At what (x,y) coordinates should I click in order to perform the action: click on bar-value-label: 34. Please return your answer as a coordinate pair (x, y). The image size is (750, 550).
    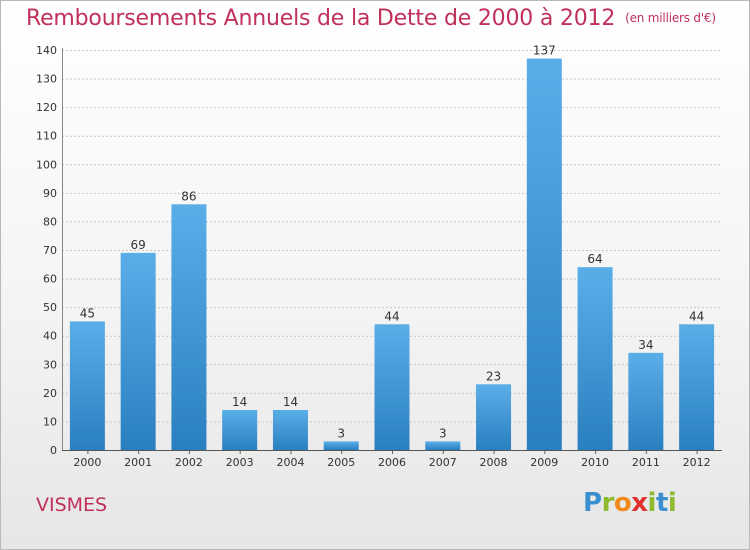
    Looking at the image, I should click on (645, 345).